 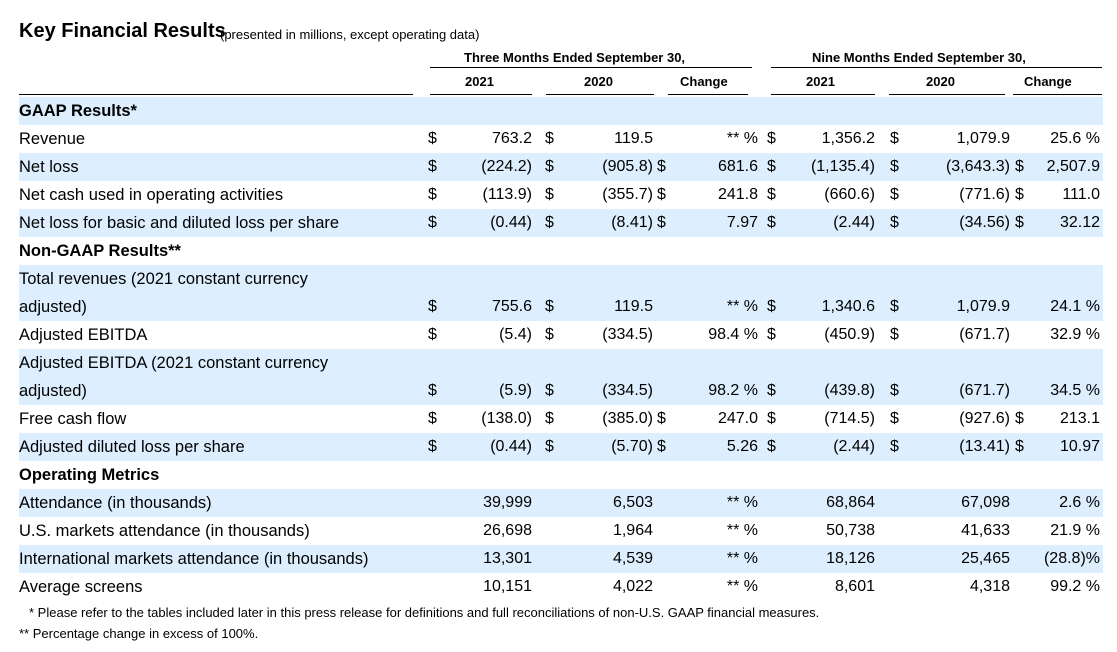 I want to click on row-label: Revenue, so click(x=52, y=139).